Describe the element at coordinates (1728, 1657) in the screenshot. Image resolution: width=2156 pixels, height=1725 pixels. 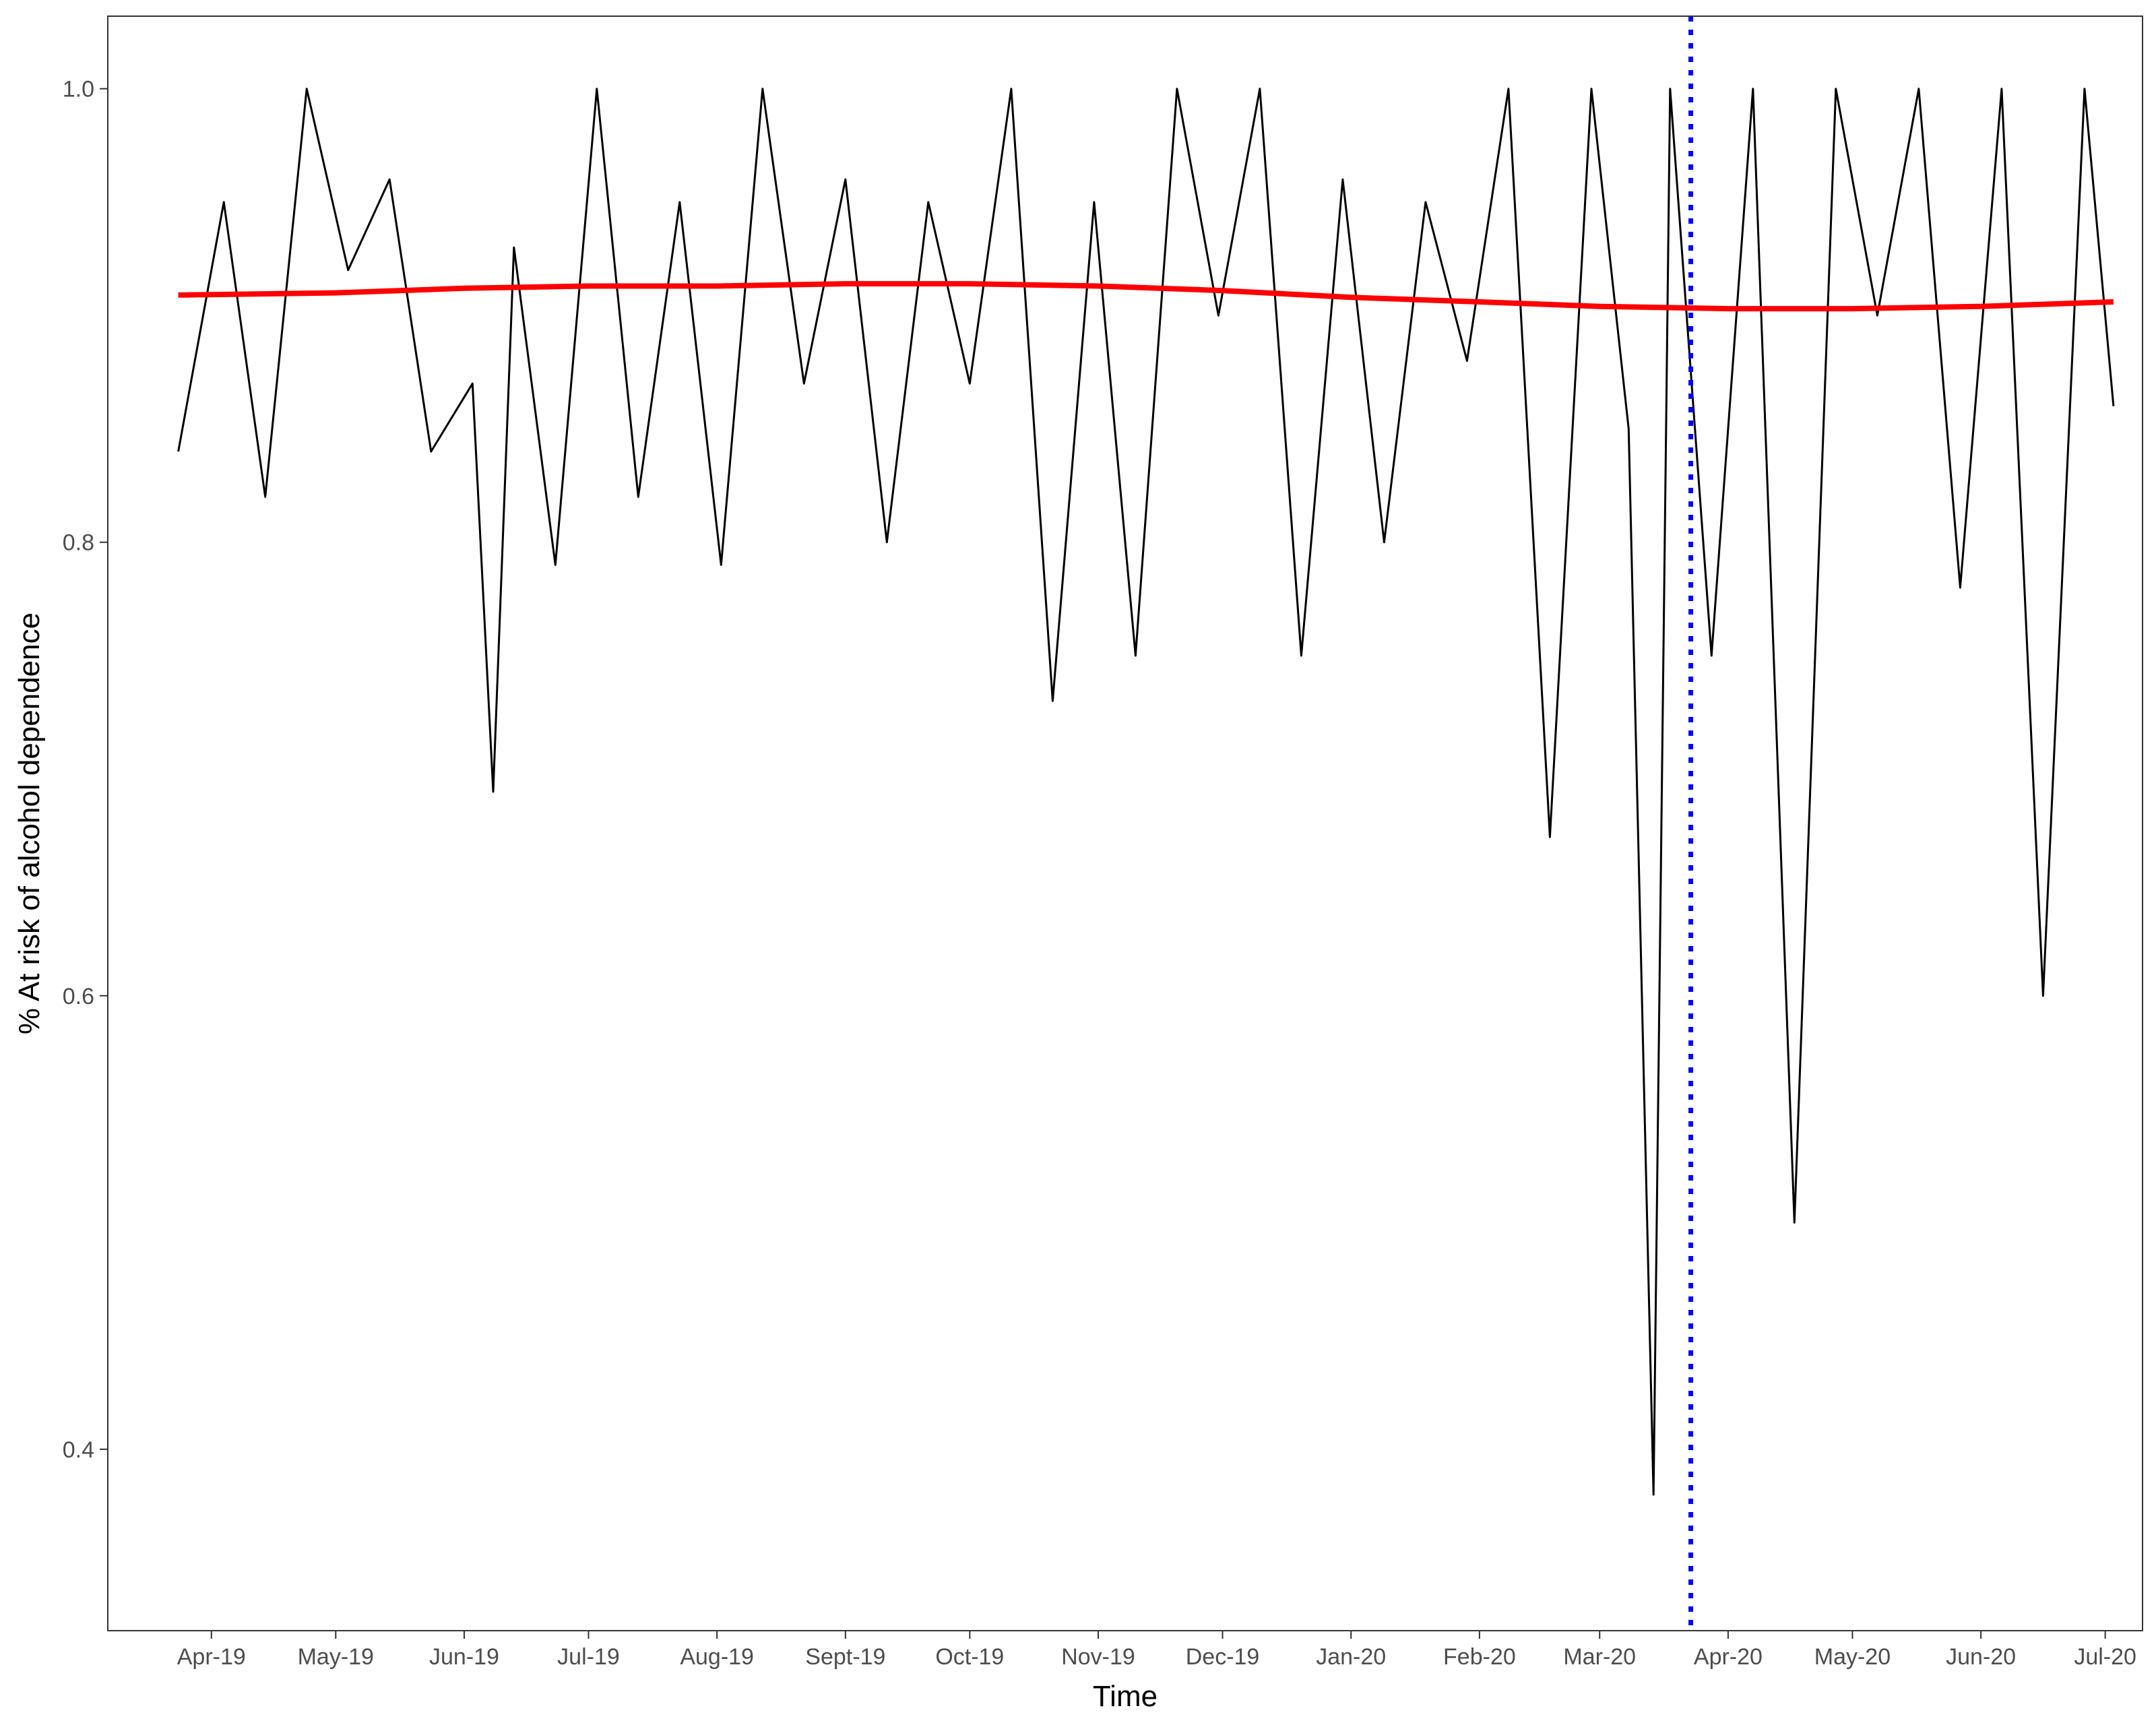
I see `x-tick-label: Apr-20` at that location.